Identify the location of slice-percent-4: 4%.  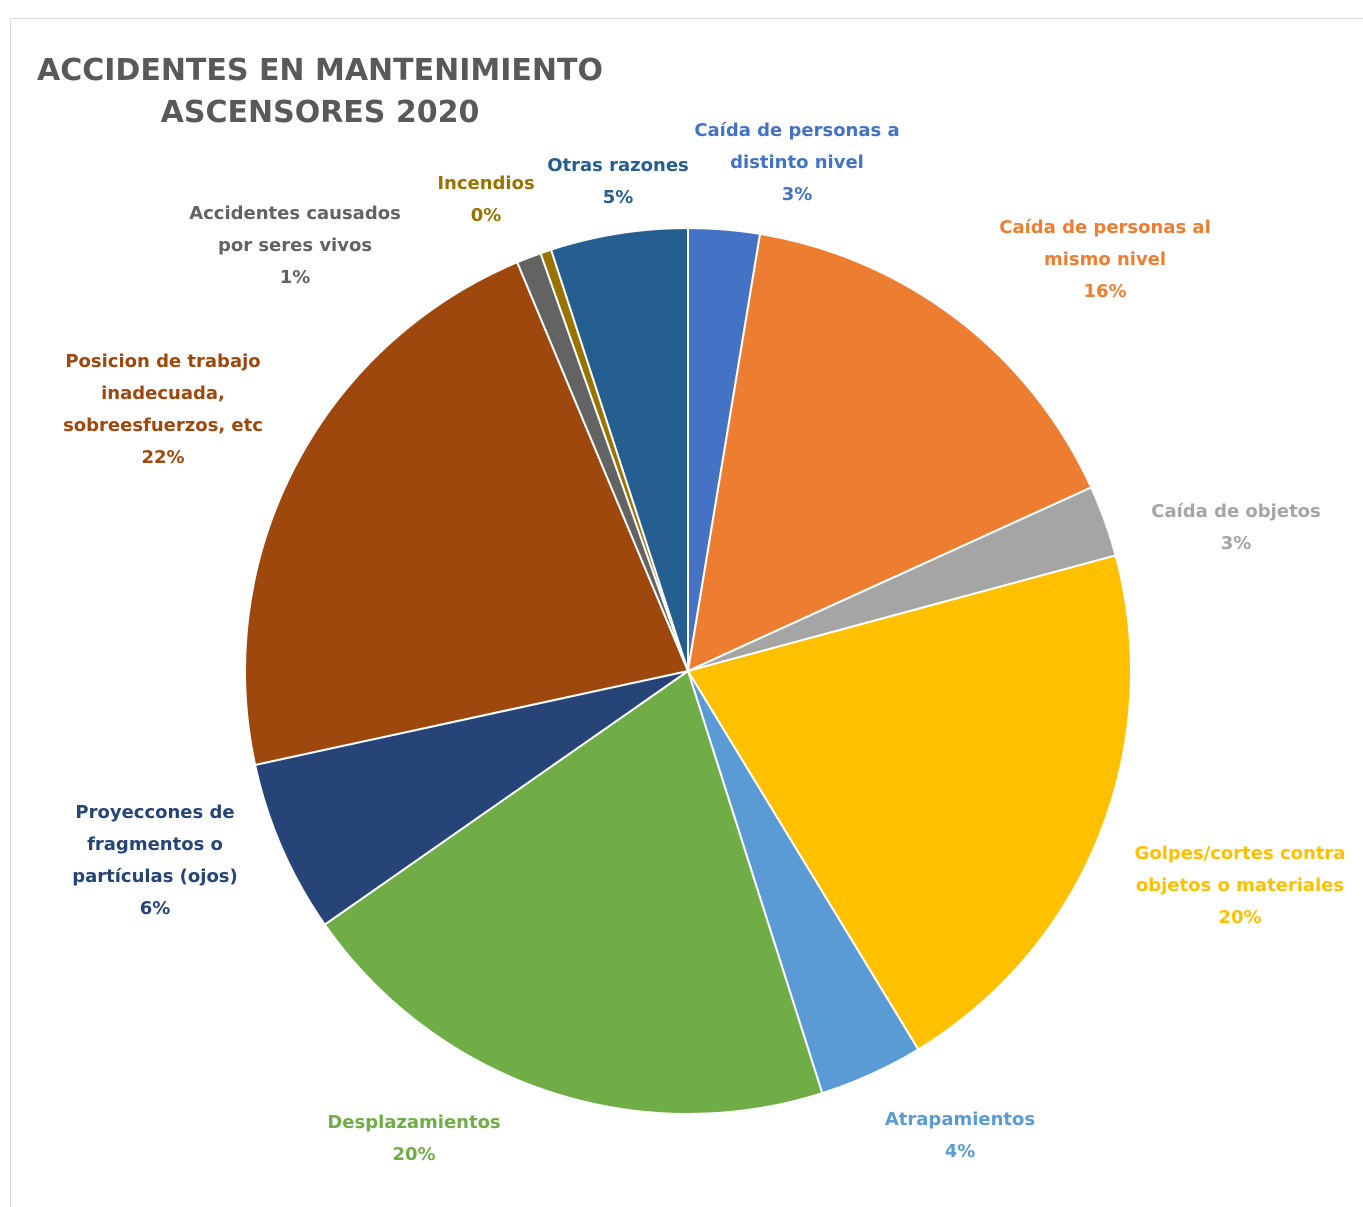
(960, 1151).